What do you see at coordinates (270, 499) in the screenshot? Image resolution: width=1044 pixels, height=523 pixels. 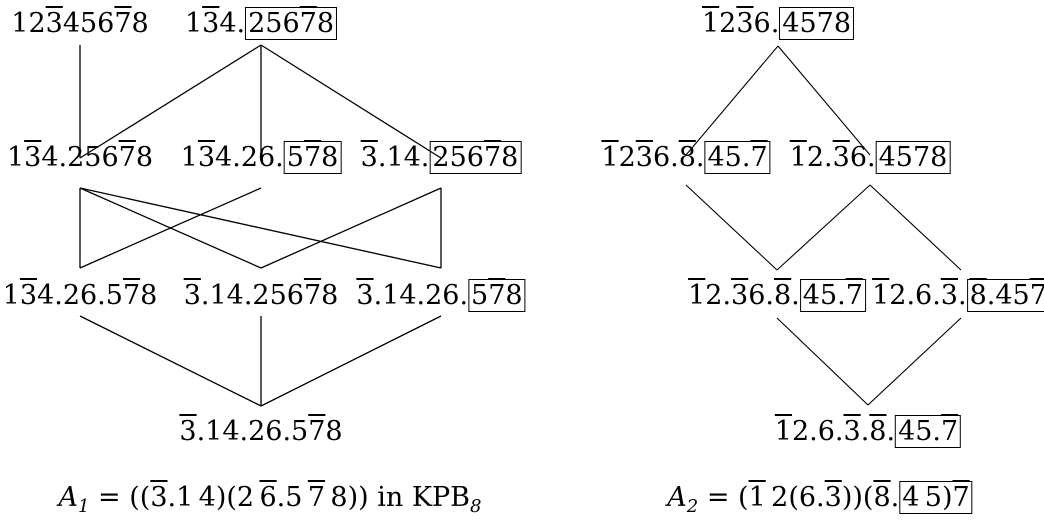 I see `caption-a1: A1 = ((3.1 4)(2 6.5 7 8)) in KPB8` at bounding box center [270, 499].